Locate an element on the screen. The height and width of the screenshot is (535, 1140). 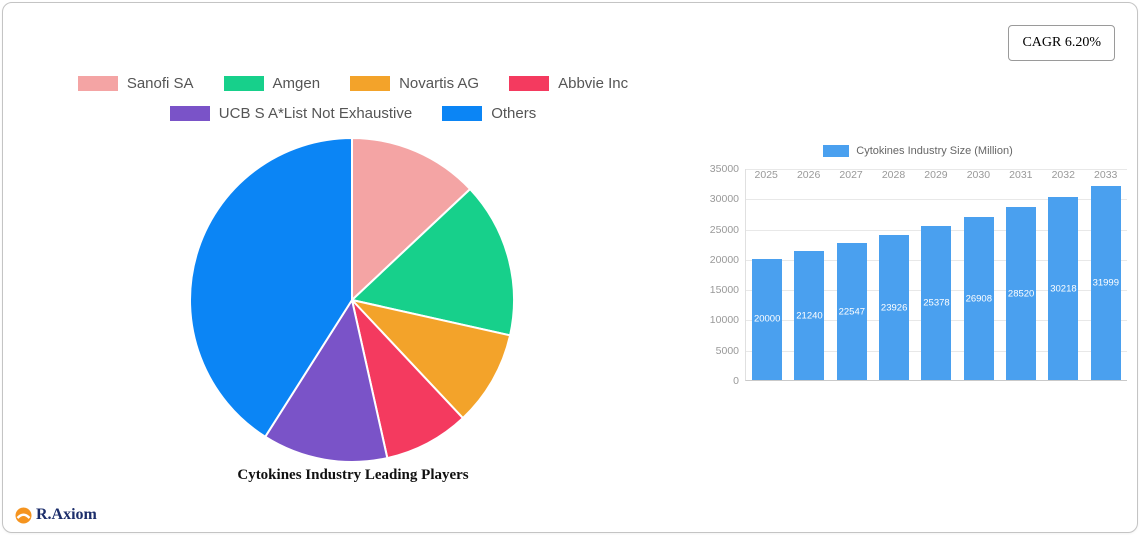
legend-label: Abbvie Inc is located at coordinates (593, 83).